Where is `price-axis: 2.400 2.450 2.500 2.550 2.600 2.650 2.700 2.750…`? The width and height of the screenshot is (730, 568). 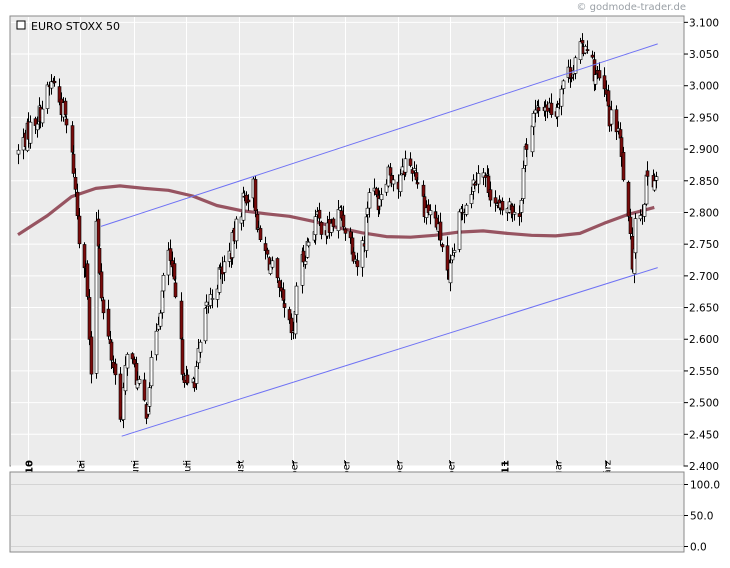
price-axis: 2.400 2.450 2.500 2.550 2.600 2.650 2.700 2.750… is located at coordinates (701, 245).